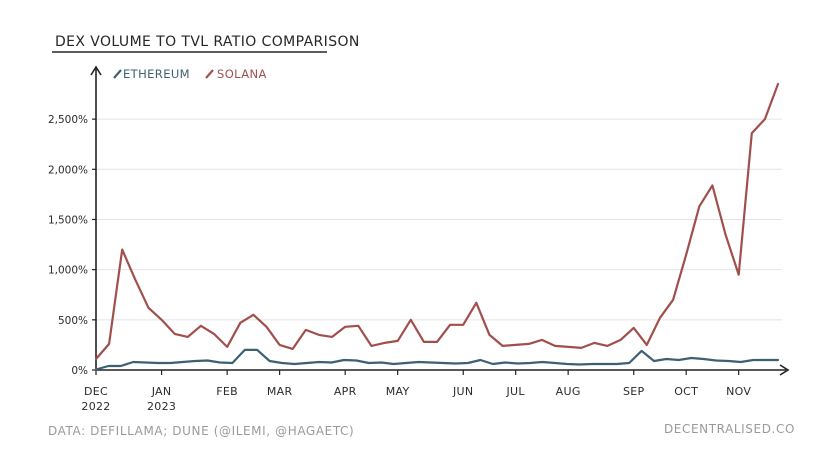  What do you see at coordinates (68, 120) in the screenshot?
I see `y-tick-label: 2,500%` at bounding box center [68, 120].